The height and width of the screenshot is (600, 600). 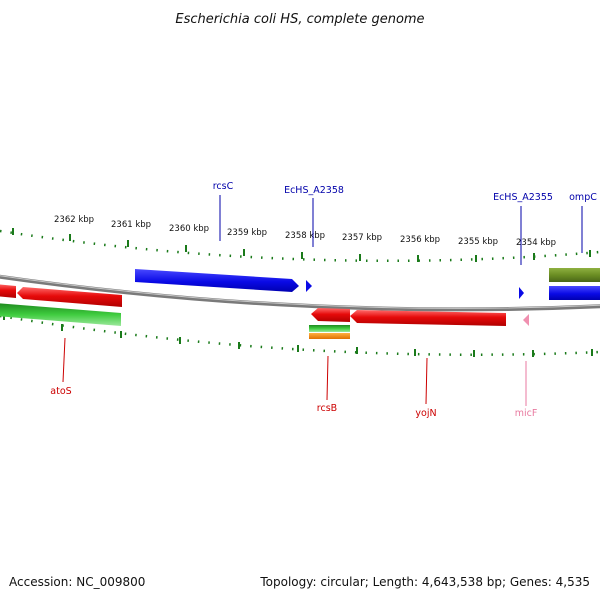 I want to click on gene-label-EcHS_A2358: EcHS_A2358, so click(x=314, y=190).